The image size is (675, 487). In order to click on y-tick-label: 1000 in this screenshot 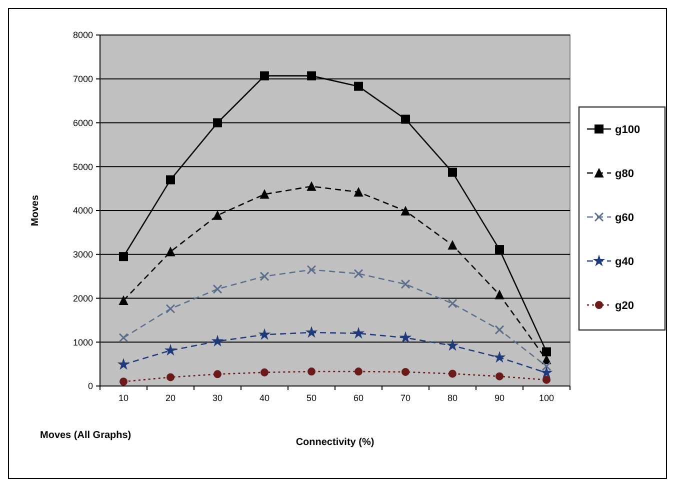, I will do `click(82, 342)`.